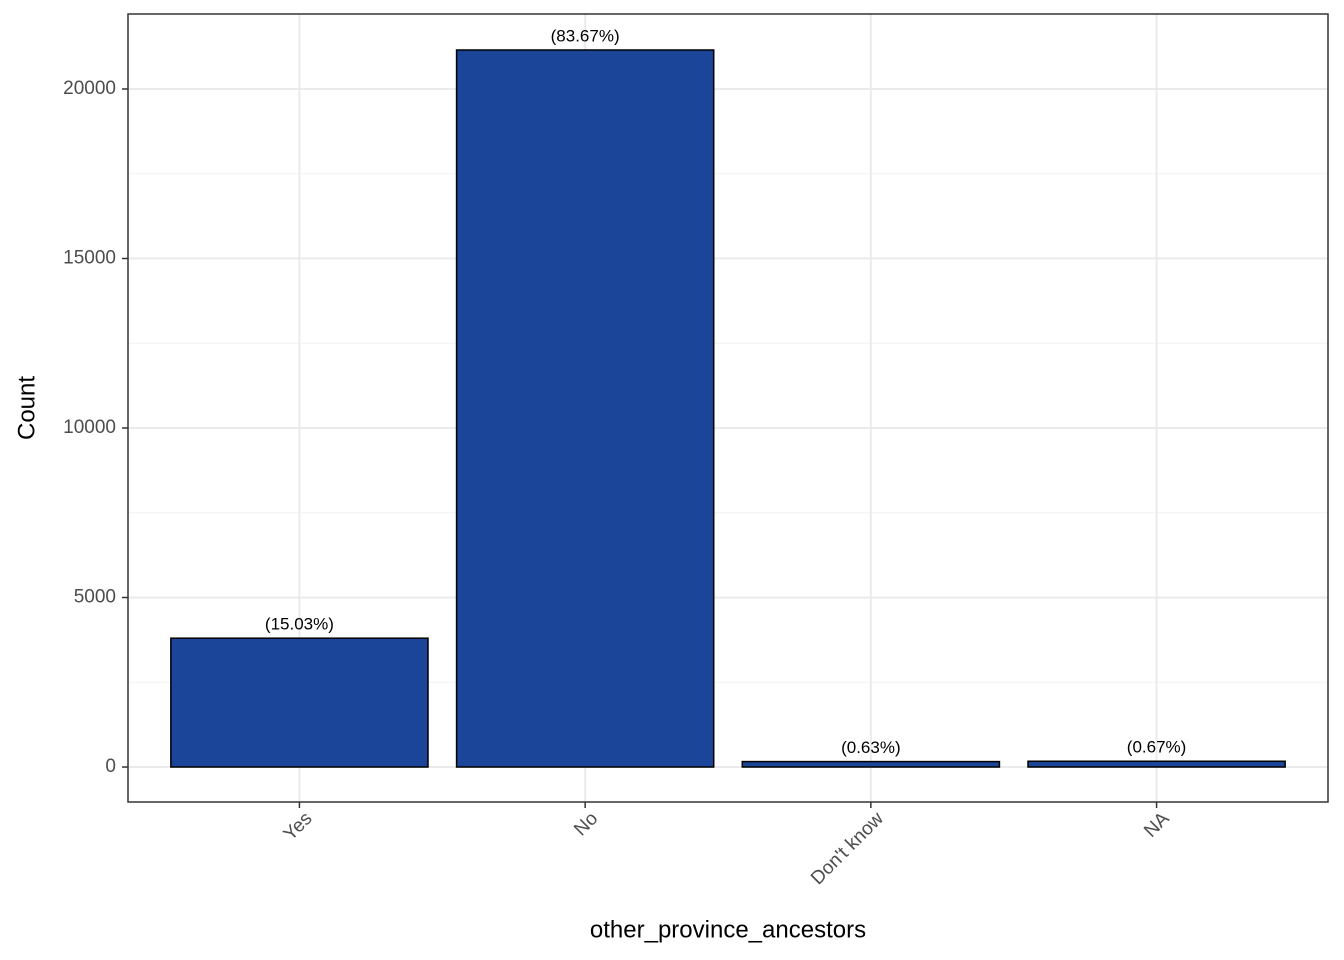 This screenshot has height=960, width=1344. What do you see at coordinates (299, 624) in the screenshot?
I see `bar-label: (15.03%)` at bounding box center [299, 624].